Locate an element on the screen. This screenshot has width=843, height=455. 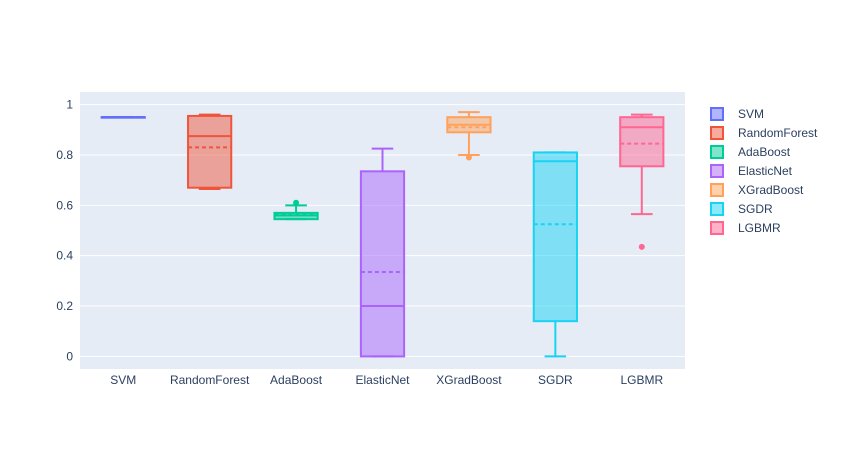
y-tick-label: 0.4 is located at coordinates (64, 256).